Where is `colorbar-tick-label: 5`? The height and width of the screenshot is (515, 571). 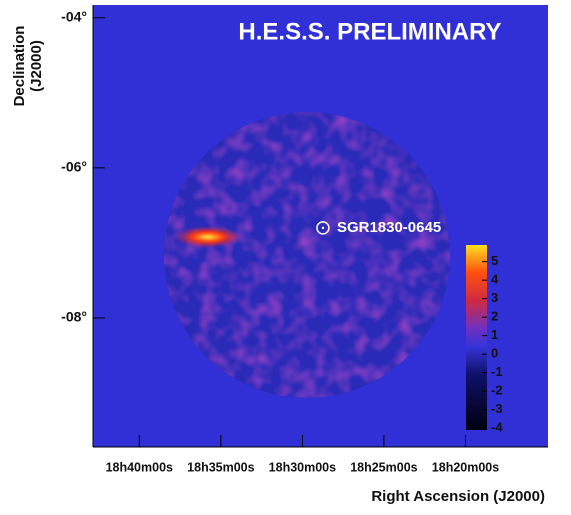
colorbar-tick-label: 5 is located at coordinates (494, 260).